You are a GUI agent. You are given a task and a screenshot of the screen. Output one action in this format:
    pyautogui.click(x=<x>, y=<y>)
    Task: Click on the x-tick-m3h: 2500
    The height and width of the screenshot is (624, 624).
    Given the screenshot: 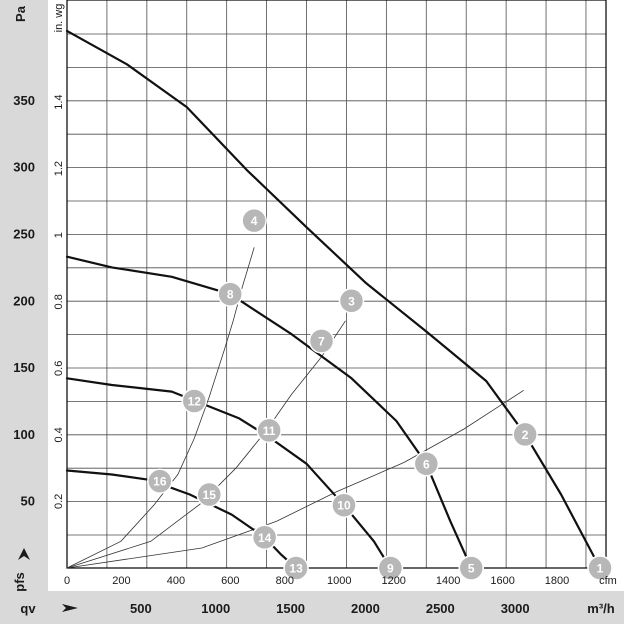 What is the action you would take?
    pyautogui.click(x=440, y=608)
    